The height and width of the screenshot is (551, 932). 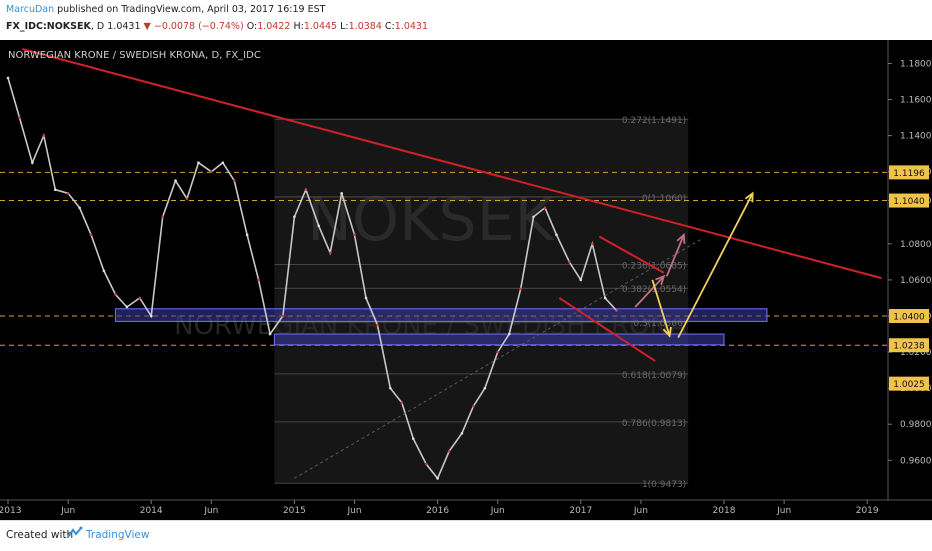 I want to click on fib-level-label: 1(0.9473), so click(x=664, y=485).